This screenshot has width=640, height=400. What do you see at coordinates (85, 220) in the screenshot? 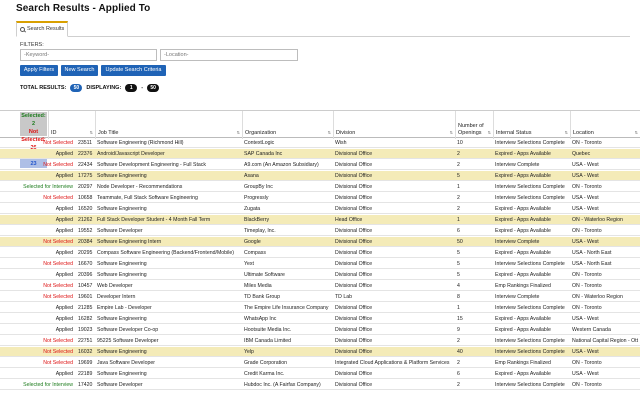
I see `job-id: 21262` at bounding box center [85, 220].